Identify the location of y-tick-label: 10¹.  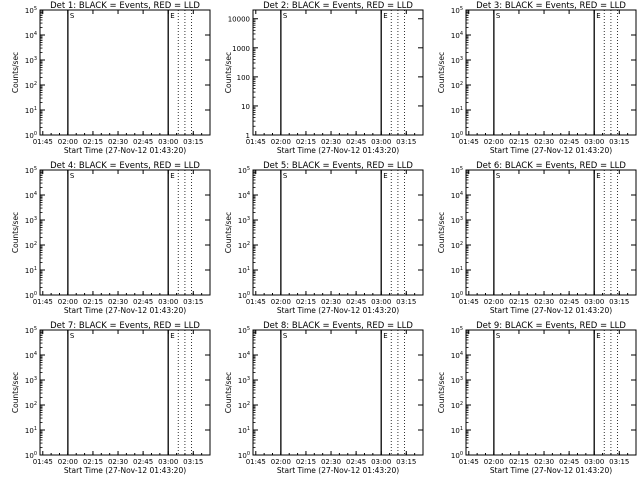
(31, 270).